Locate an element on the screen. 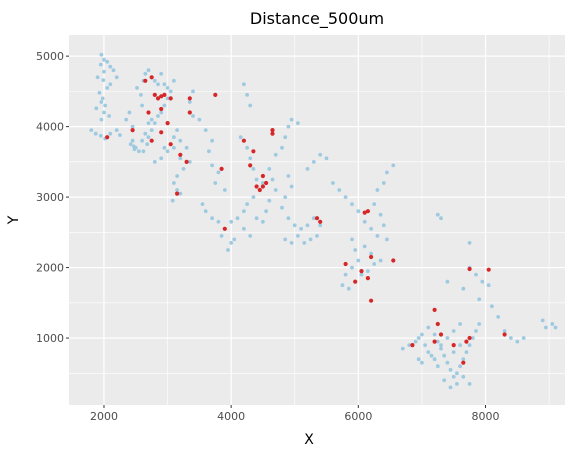  y-tick-label: 2000 is located at coordinates (50, 268).